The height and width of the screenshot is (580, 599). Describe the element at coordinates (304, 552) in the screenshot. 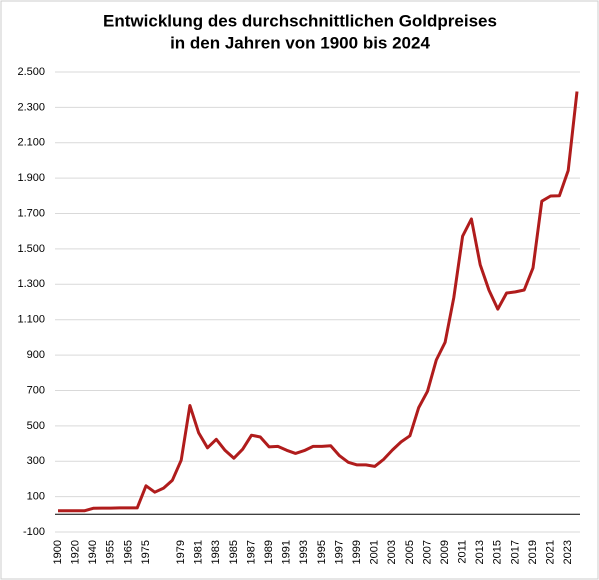

I see `x-tick-label: 1993` at that location.